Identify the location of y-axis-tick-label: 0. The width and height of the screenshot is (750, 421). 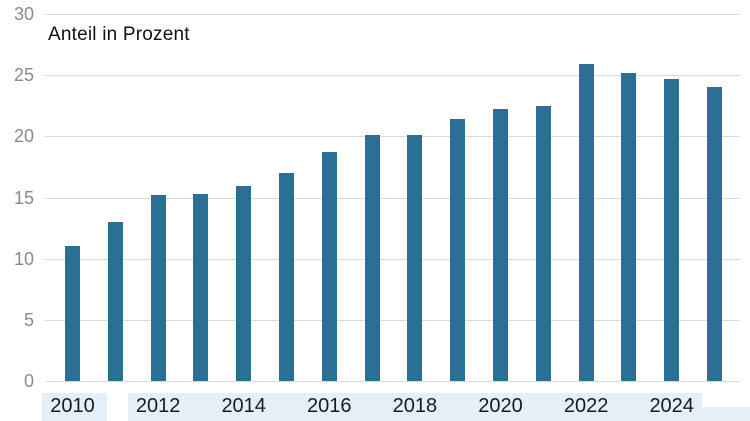
(28, 381).